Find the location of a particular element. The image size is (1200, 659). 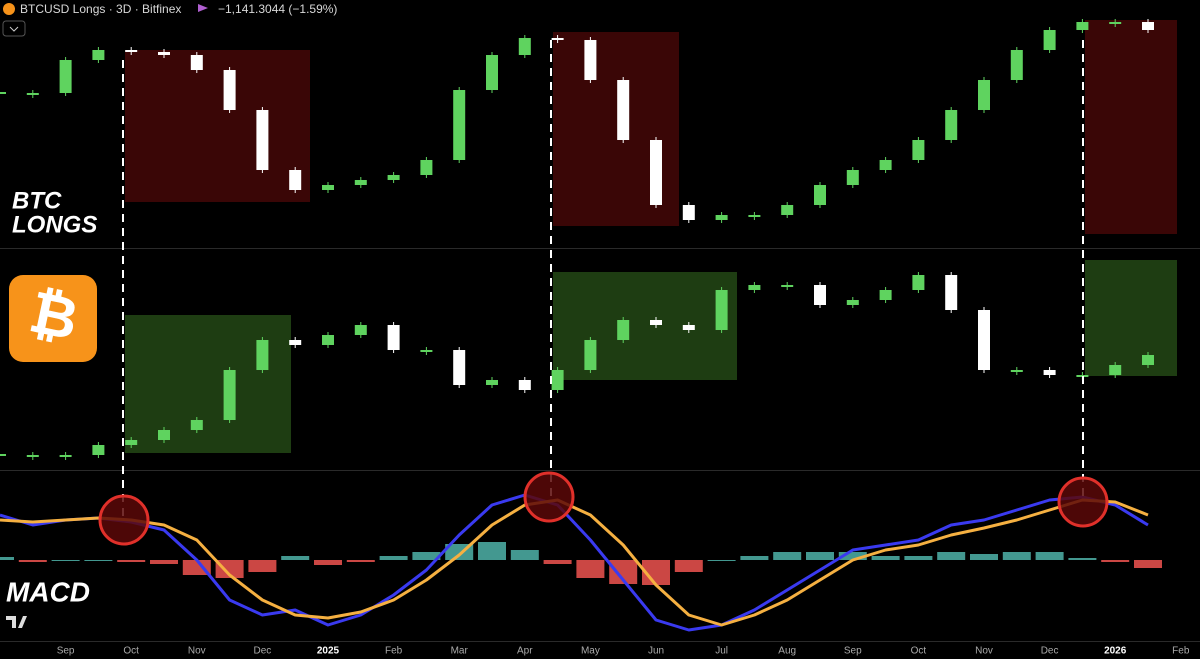

collapse-button is located at coordinates (14, 28).